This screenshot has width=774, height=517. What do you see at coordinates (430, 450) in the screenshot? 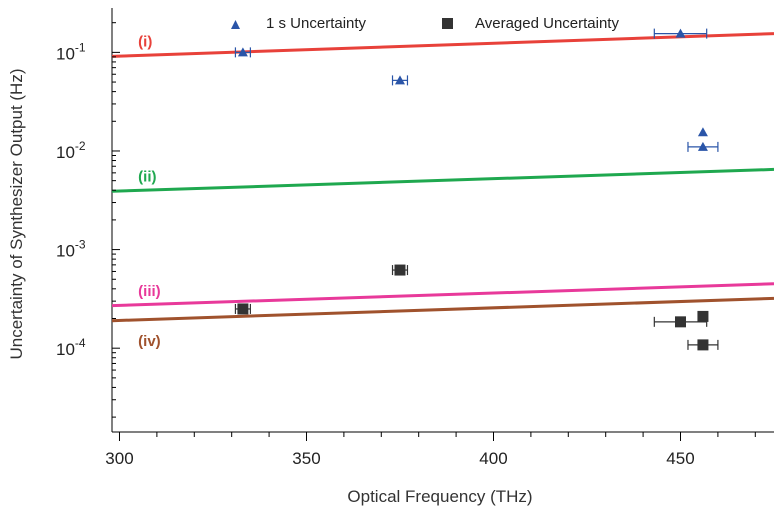
I see `x-axis-ticks: 300 350 400 450` at bounding box center [430, 450].